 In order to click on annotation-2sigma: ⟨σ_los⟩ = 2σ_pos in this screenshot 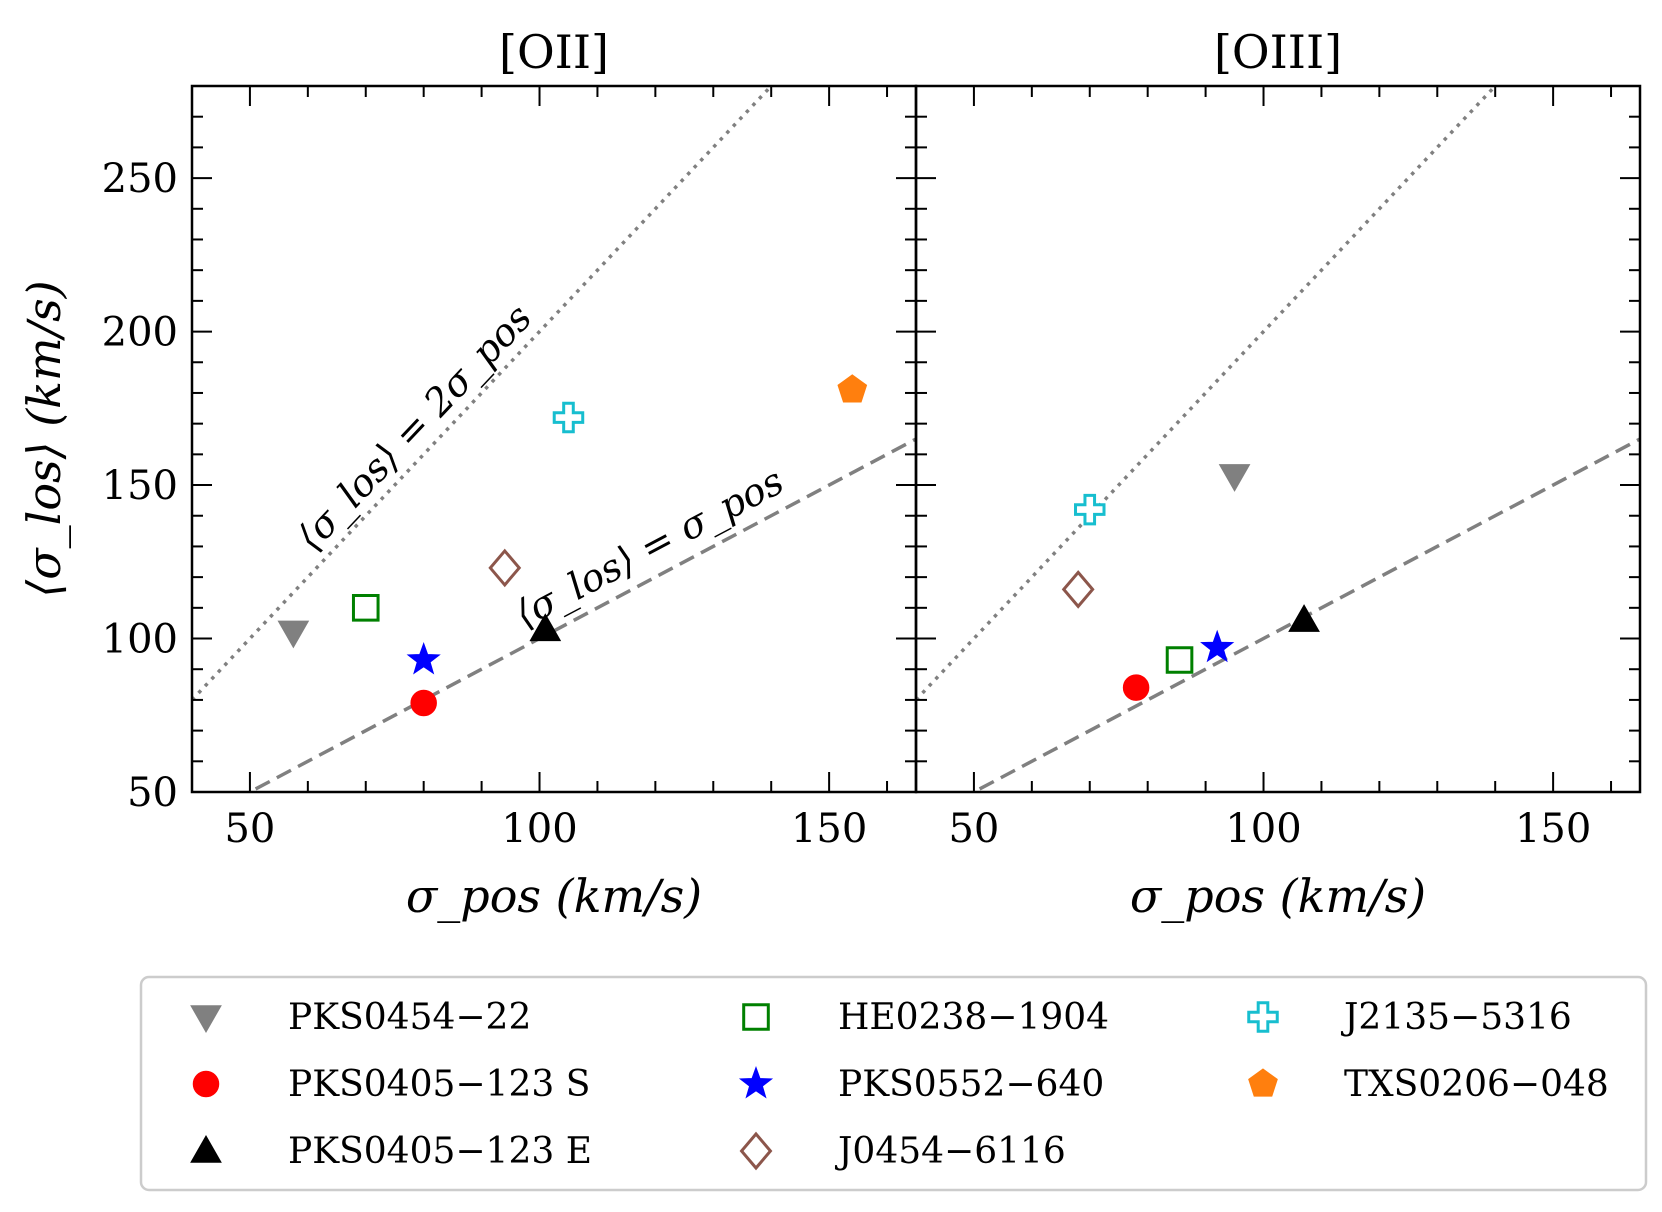, I will do `click(414, 428)`.